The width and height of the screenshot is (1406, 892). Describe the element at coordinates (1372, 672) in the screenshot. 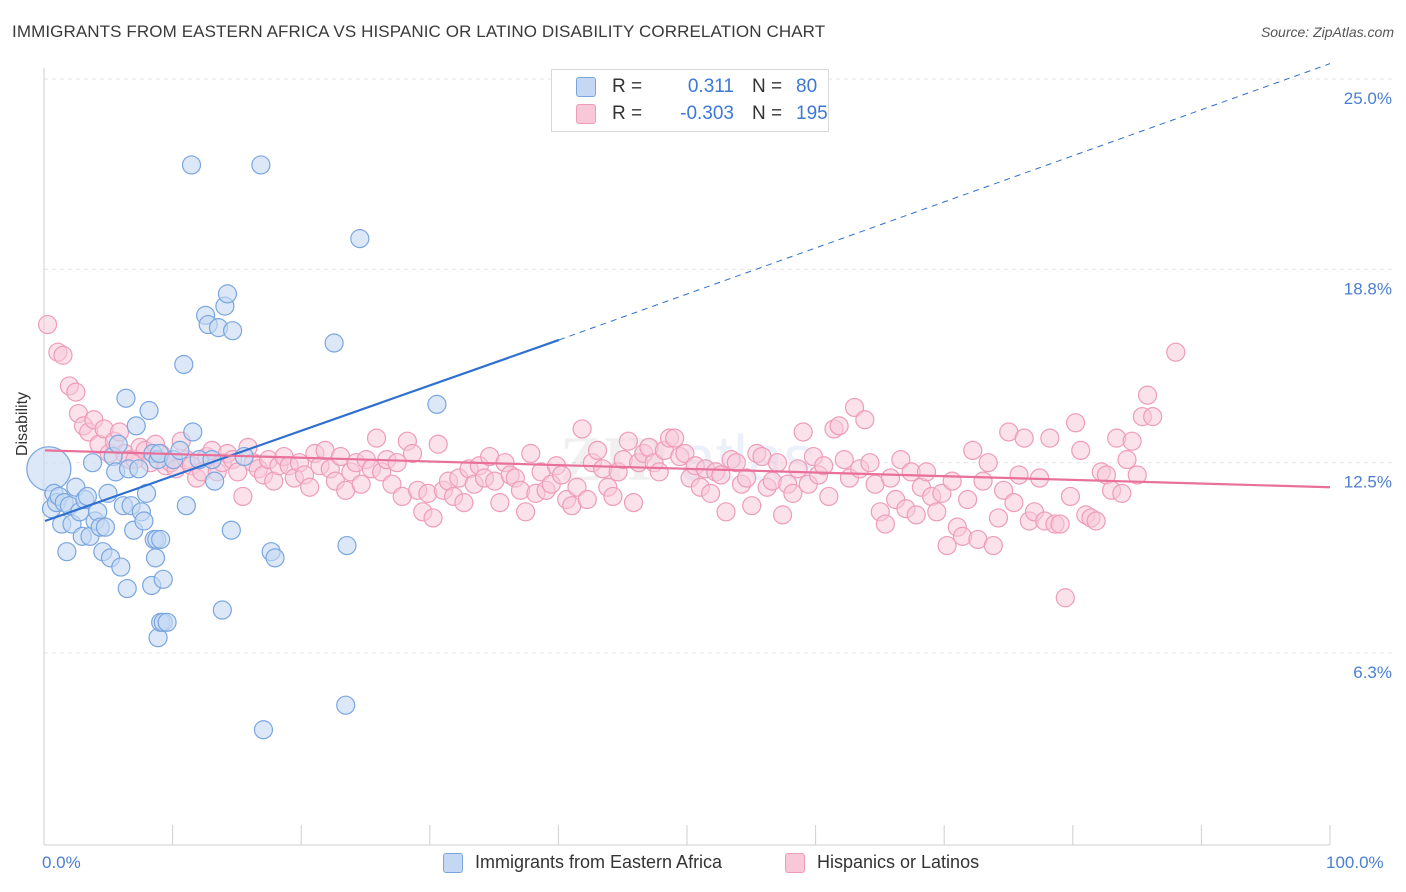

I see `y-tick-label: 6.3%` at that location.